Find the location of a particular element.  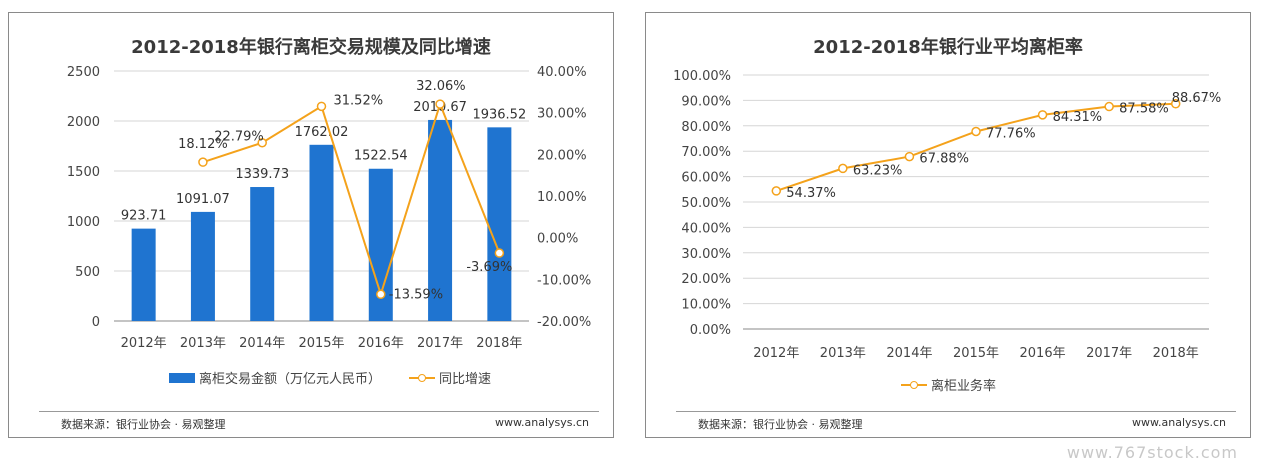

bar-value-label: 1091.07 is located at coordinates (203, 199).